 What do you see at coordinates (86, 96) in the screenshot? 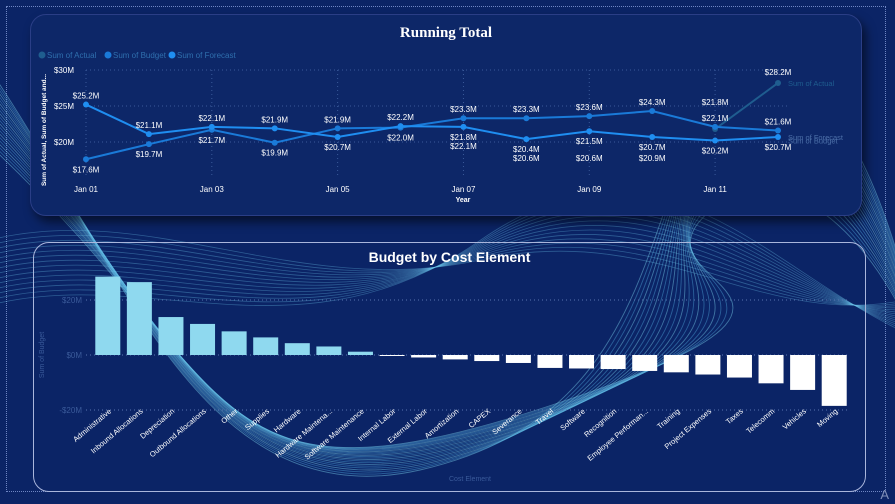
I see `data-label: $25.2M` at bounding box center [86, 96].